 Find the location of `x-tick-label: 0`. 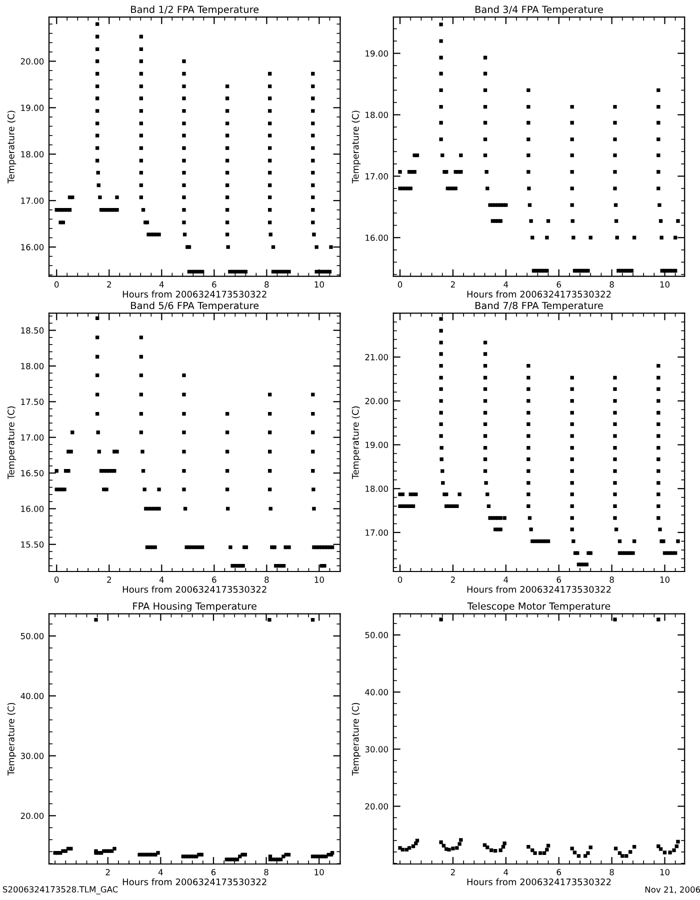

x-tick-label: 0 is located at coordinates (400, 579).